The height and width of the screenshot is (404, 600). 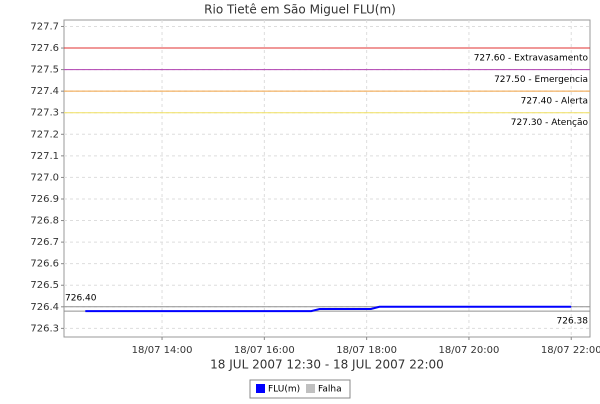 What do you see at coordinates (44, 26) in the screenshot?
I see `y-tick-label: 727.7` at bounding box center [44, 26].